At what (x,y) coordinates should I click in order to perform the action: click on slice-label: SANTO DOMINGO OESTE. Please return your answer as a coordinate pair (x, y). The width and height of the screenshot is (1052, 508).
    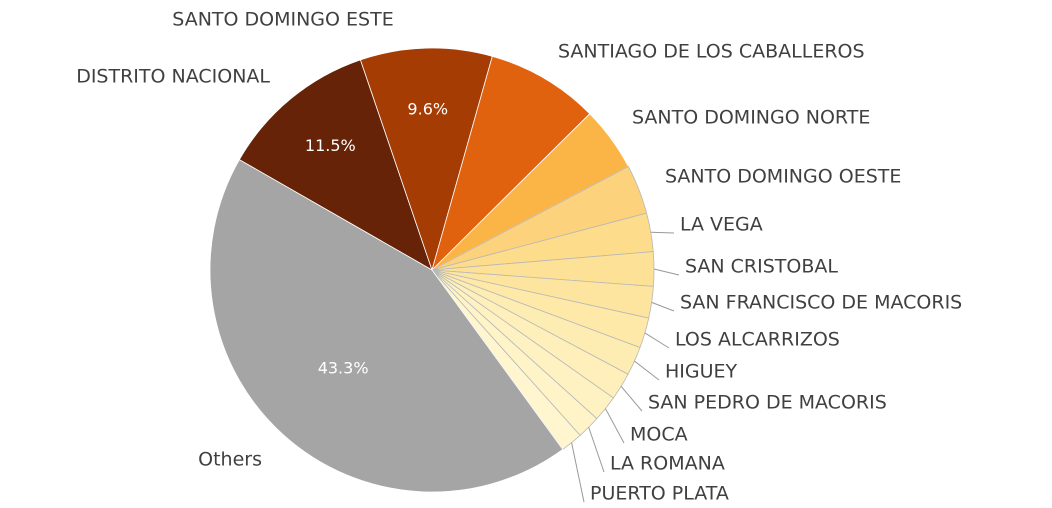
    Looking at the image, I should click on (783, 177).